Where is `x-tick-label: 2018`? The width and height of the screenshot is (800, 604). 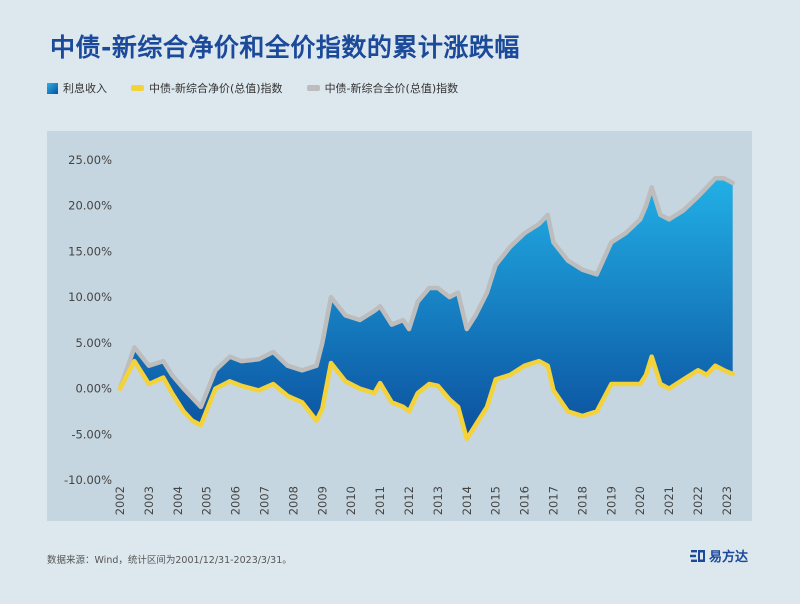
x-tick-label: 2018 is located at coordinates (582, 500).